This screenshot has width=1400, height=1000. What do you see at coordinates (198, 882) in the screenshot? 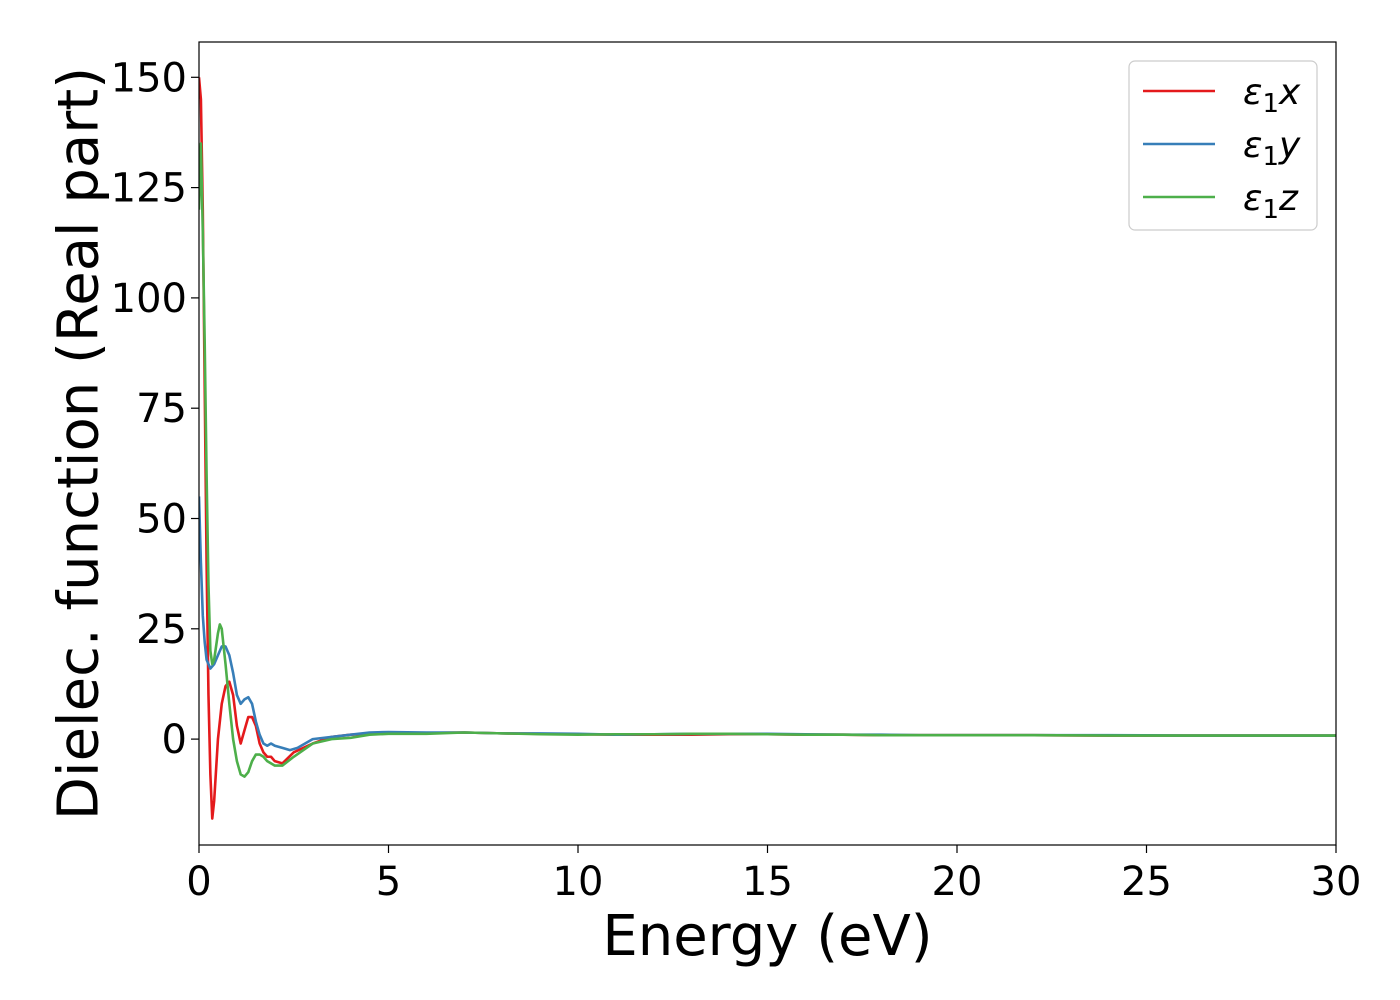
I see `x-tick-label: 0` at bounding box center [198, 882].